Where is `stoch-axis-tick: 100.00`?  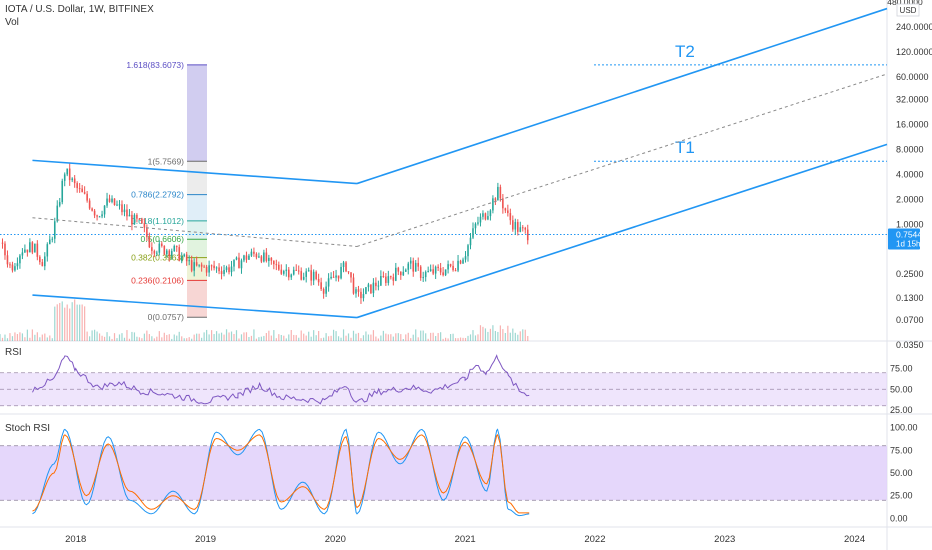
stoch-axis-tick: 100.00 is located at coordinates (904, 428).